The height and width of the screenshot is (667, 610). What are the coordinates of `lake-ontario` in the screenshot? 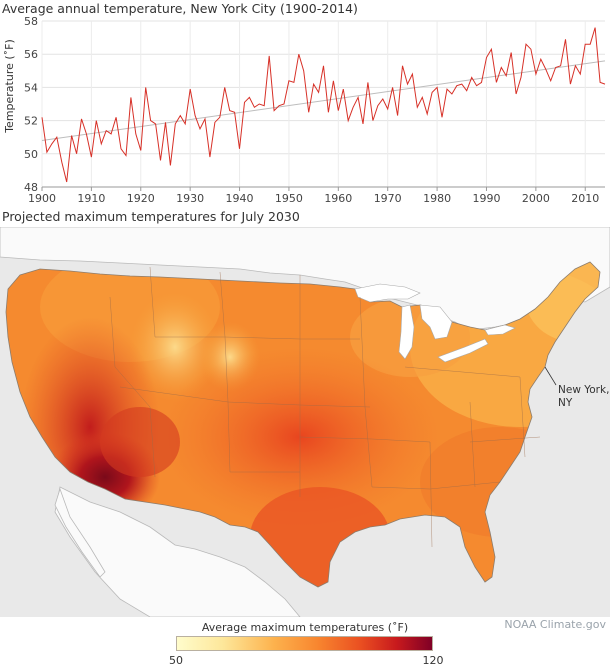 It's located at (500, 330).